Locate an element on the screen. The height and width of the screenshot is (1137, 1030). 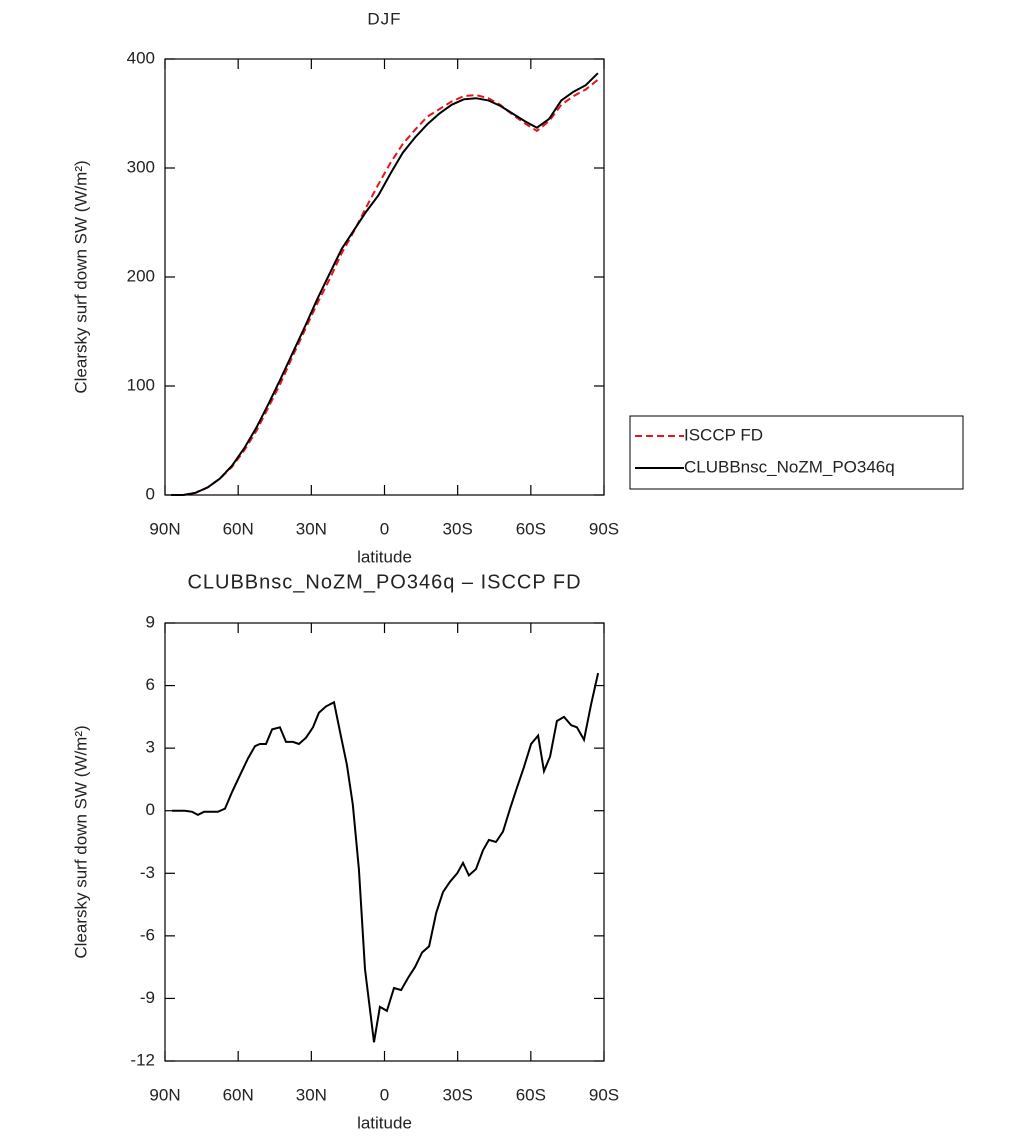
y-tick-label: 9 is located at coordinates (150, 621).